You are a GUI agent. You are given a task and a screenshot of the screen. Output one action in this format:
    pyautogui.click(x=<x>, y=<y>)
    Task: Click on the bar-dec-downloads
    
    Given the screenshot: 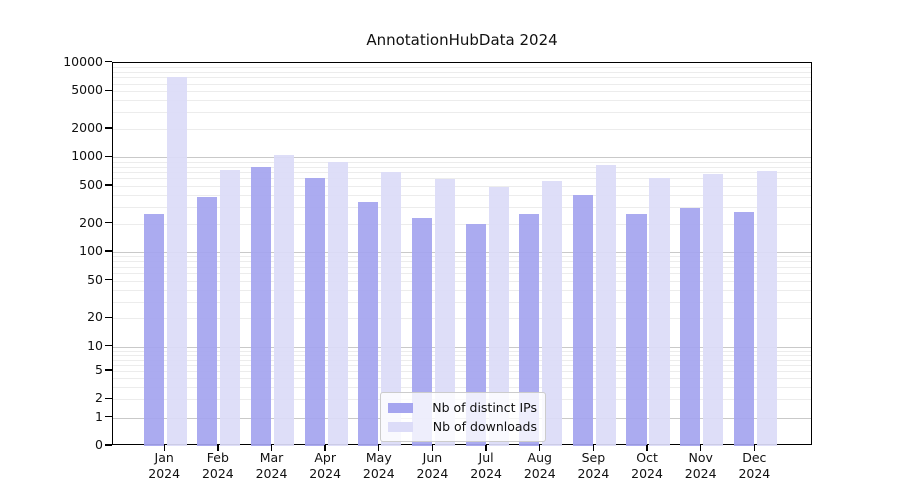 What is the action you would take?
    pyautogui.click(x=766, y=308)
    